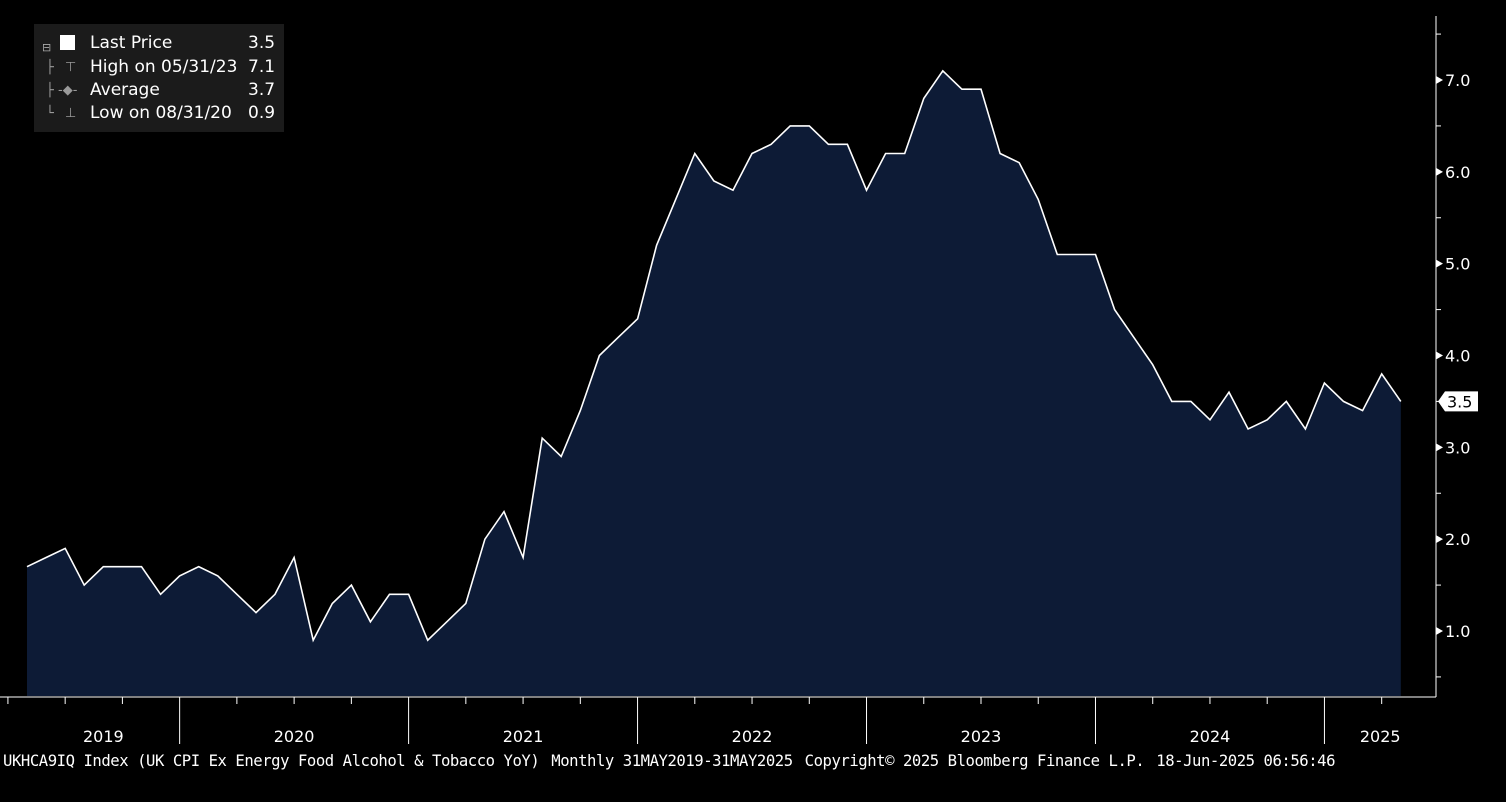 Image resolution: width=1506 pixels, height=802 pixels. I want to click on legend-value: 3.7, so click(262, 90).